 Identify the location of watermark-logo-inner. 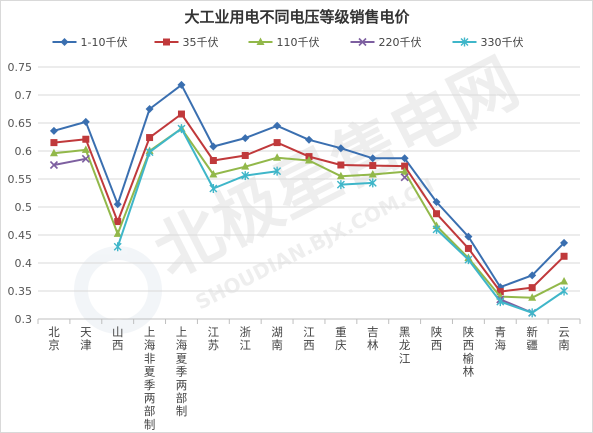
(118, 290).